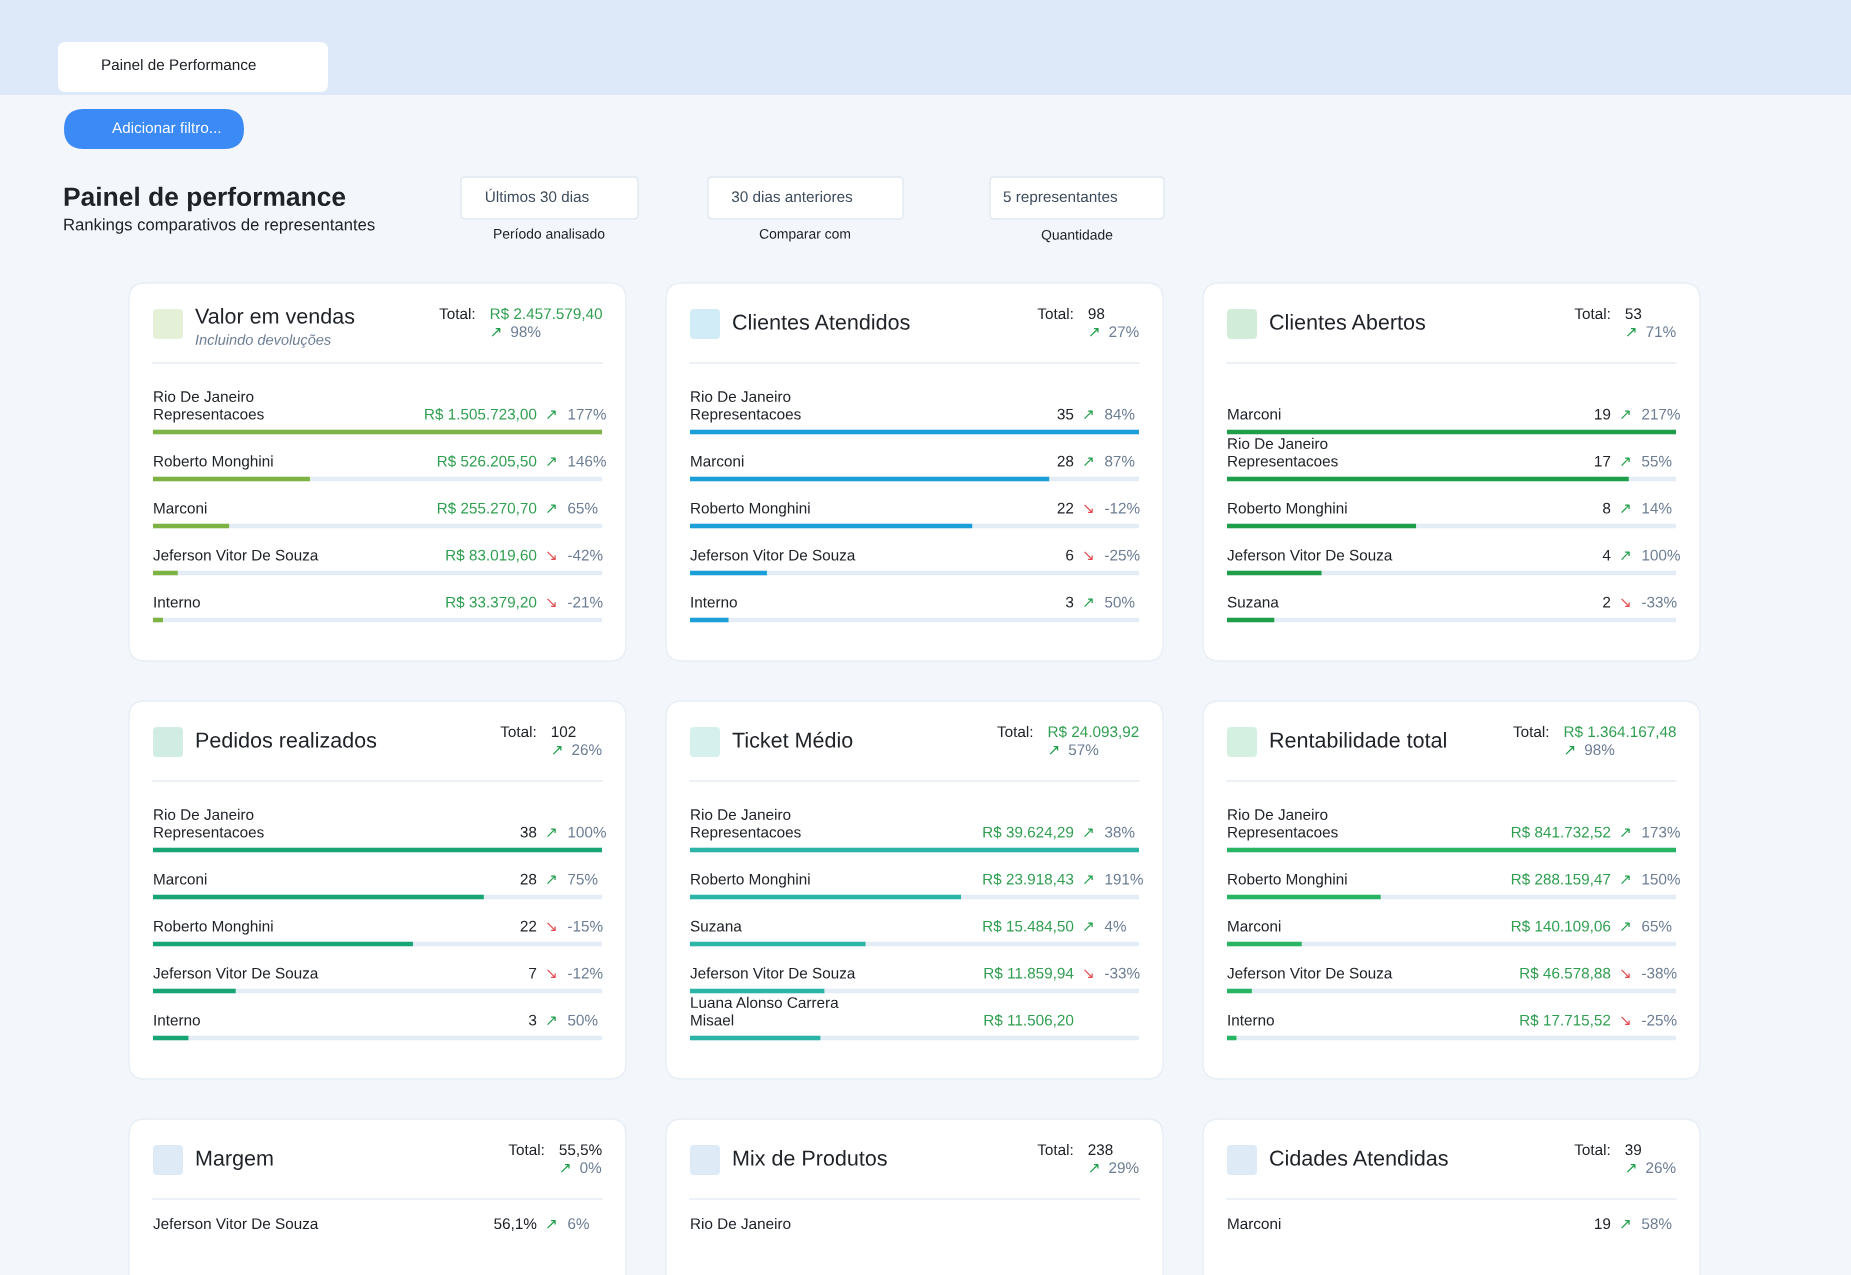 This screenshot has height=1275, width=1851. Describe the element at coordinates (205, 199) in the screenshot. I see `text: Painel de performance` at that location.